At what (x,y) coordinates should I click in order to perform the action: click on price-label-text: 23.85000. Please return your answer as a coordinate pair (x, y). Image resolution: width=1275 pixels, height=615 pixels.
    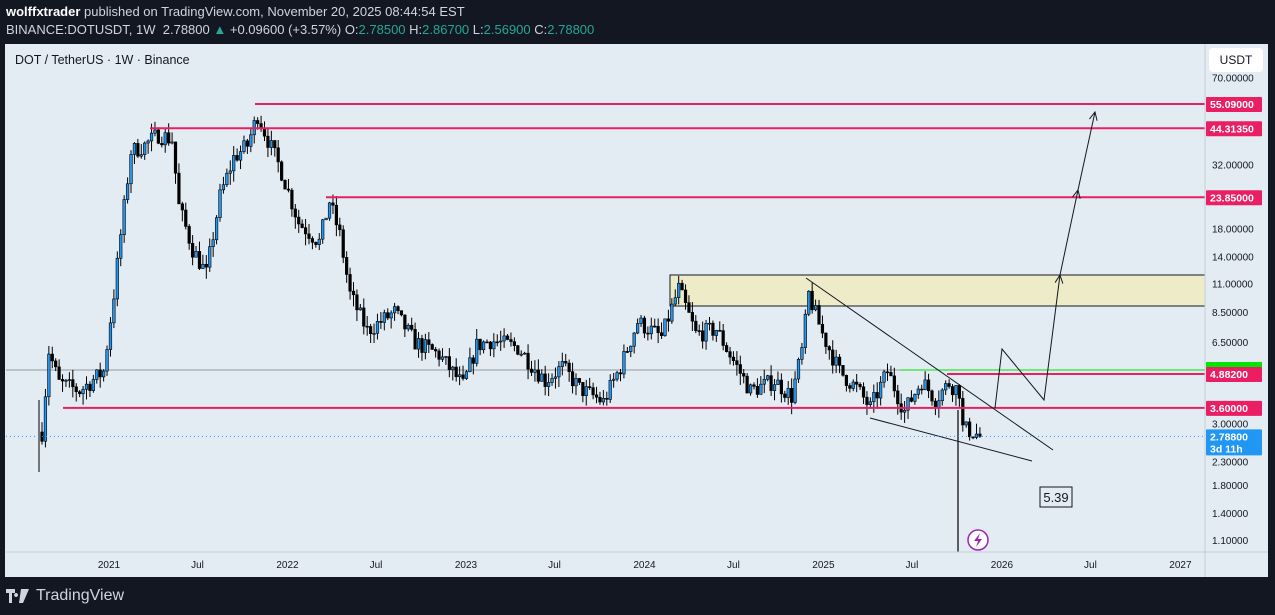
    Looking at the image, I should click on (1232, 198).